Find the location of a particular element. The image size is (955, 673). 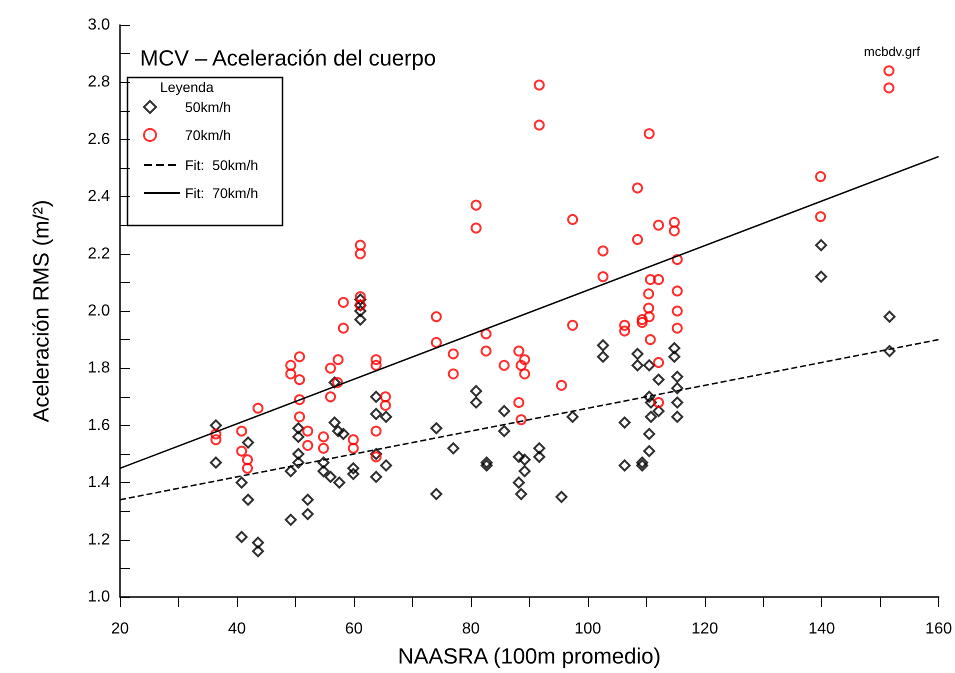

y-tick-label: 2.4 is located at coordinates (99, 197).